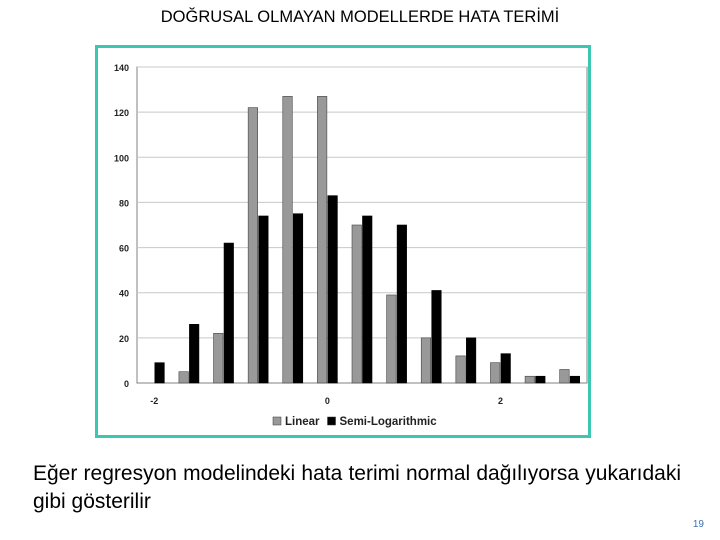  Describe the element at coordinates (154, 401) in the screenshot. I see `x-tick-label: -2` at that location.